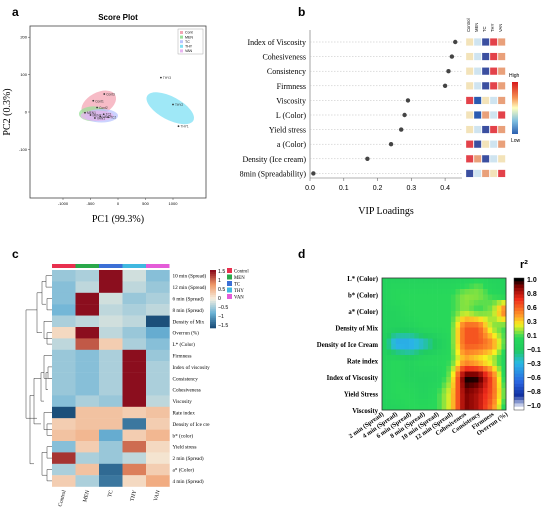 The width and height of the screenshot is (550, 510). Describe the element at coordinates (183, 402) in the screenshot. I see `heatmap-row-label: Viscosity` at that location.